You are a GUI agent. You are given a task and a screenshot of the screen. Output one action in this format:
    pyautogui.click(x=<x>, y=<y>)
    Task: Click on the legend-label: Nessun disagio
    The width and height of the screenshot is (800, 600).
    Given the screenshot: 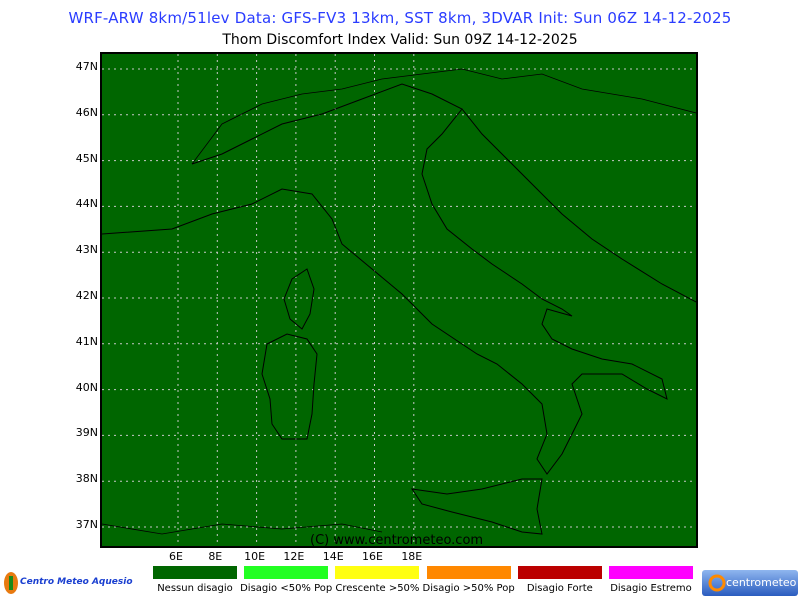 What is the action you would take?
    pyautogui.click(x=195, y=588)
    